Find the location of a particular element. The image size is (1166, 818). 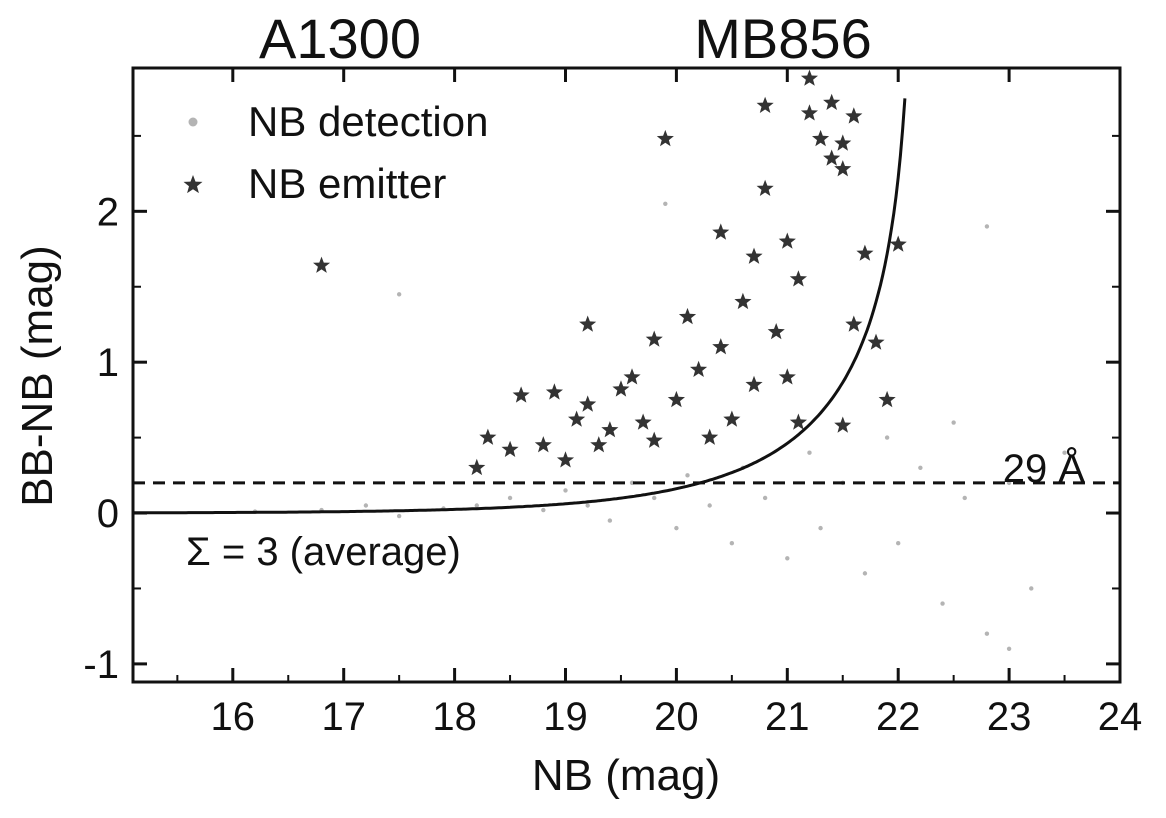

x-axis-title: NB (mag) is located at coordinates (626, 775).